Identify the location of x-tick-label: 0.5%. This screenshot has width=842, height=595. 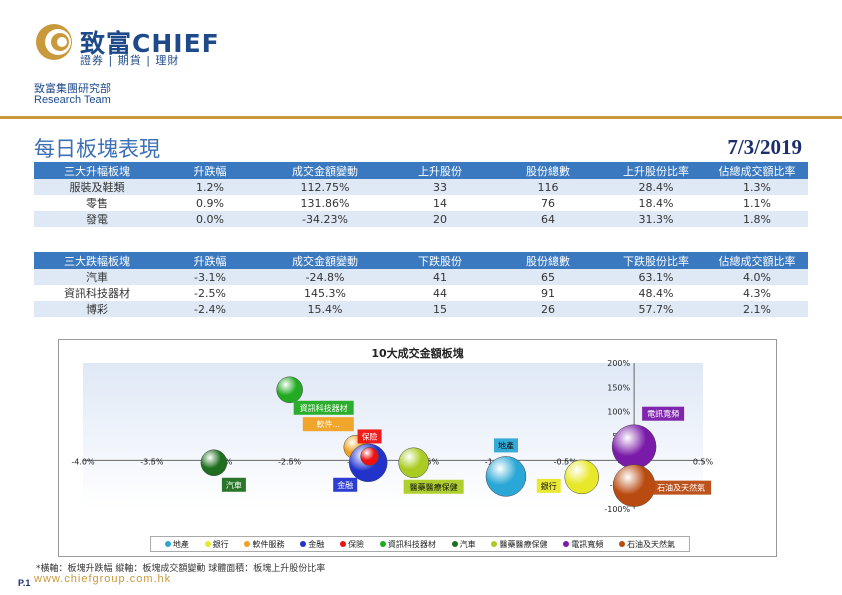
(703, 461).